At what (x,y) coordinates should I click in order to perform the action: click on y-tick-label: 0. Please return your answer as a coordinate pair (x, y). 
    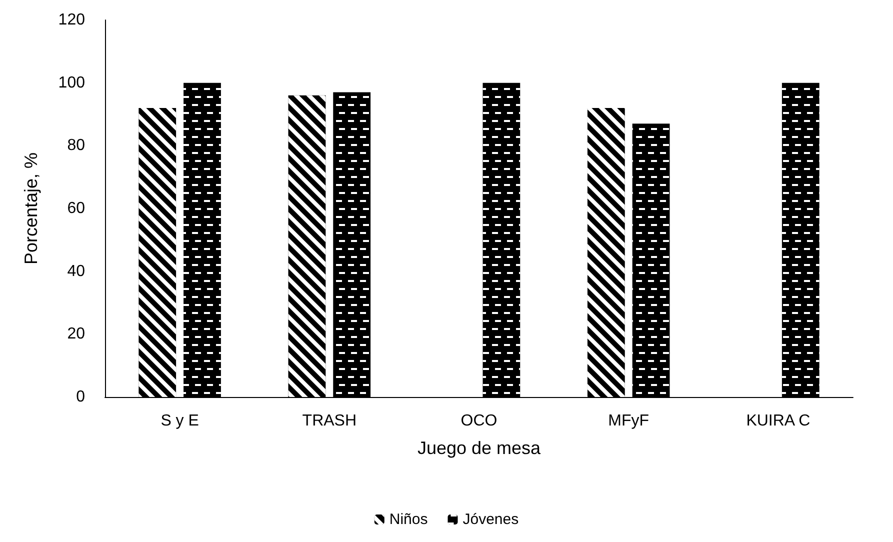
    Looking at the image, I should click on (81, 397).